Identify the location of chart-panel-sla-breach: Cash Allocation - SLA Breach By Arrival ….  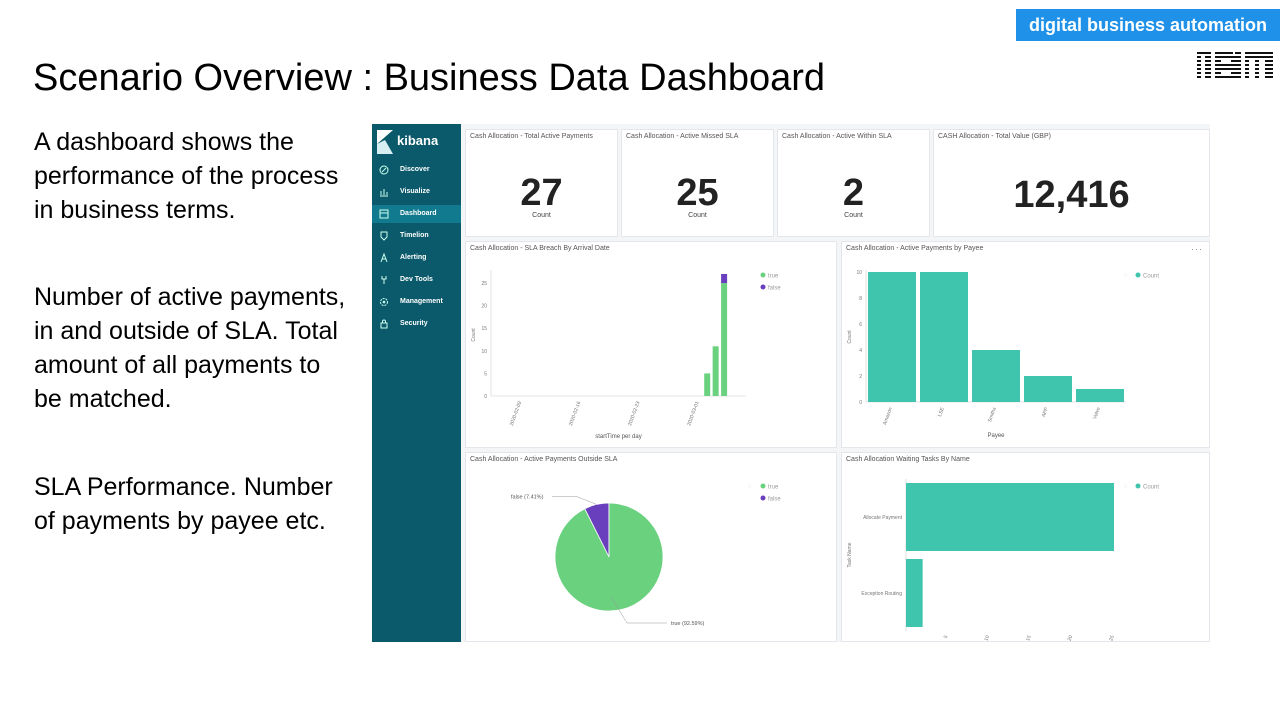
(651, 344).